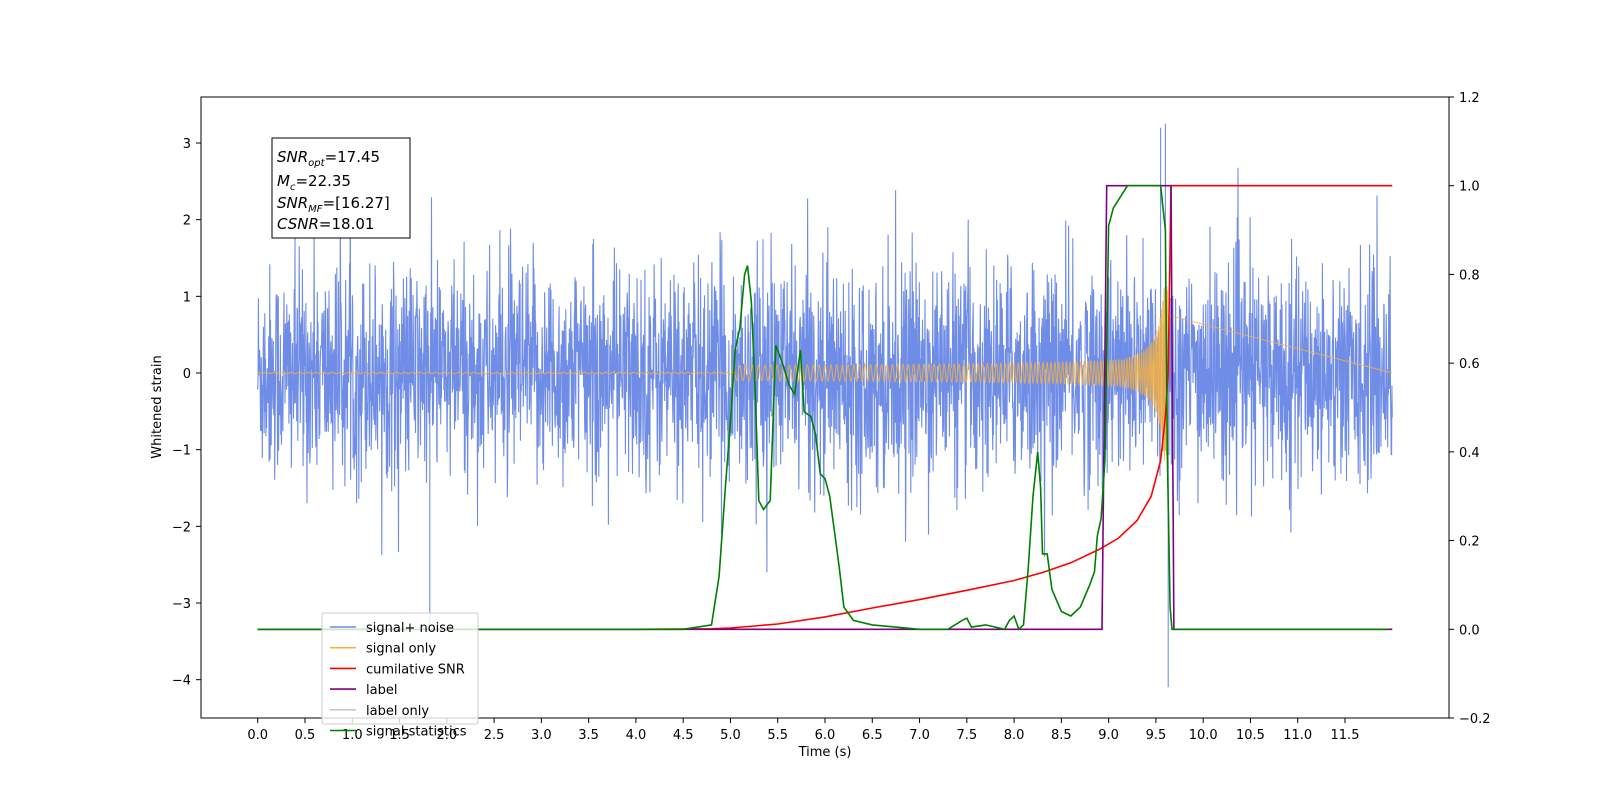 The height and width of the screenshot is (805, 1600). What do you see at coordinates (1469, 453) in the screenshot?
I see `y-right-tick-label: 0.4` at bounding box center [1469, 453].